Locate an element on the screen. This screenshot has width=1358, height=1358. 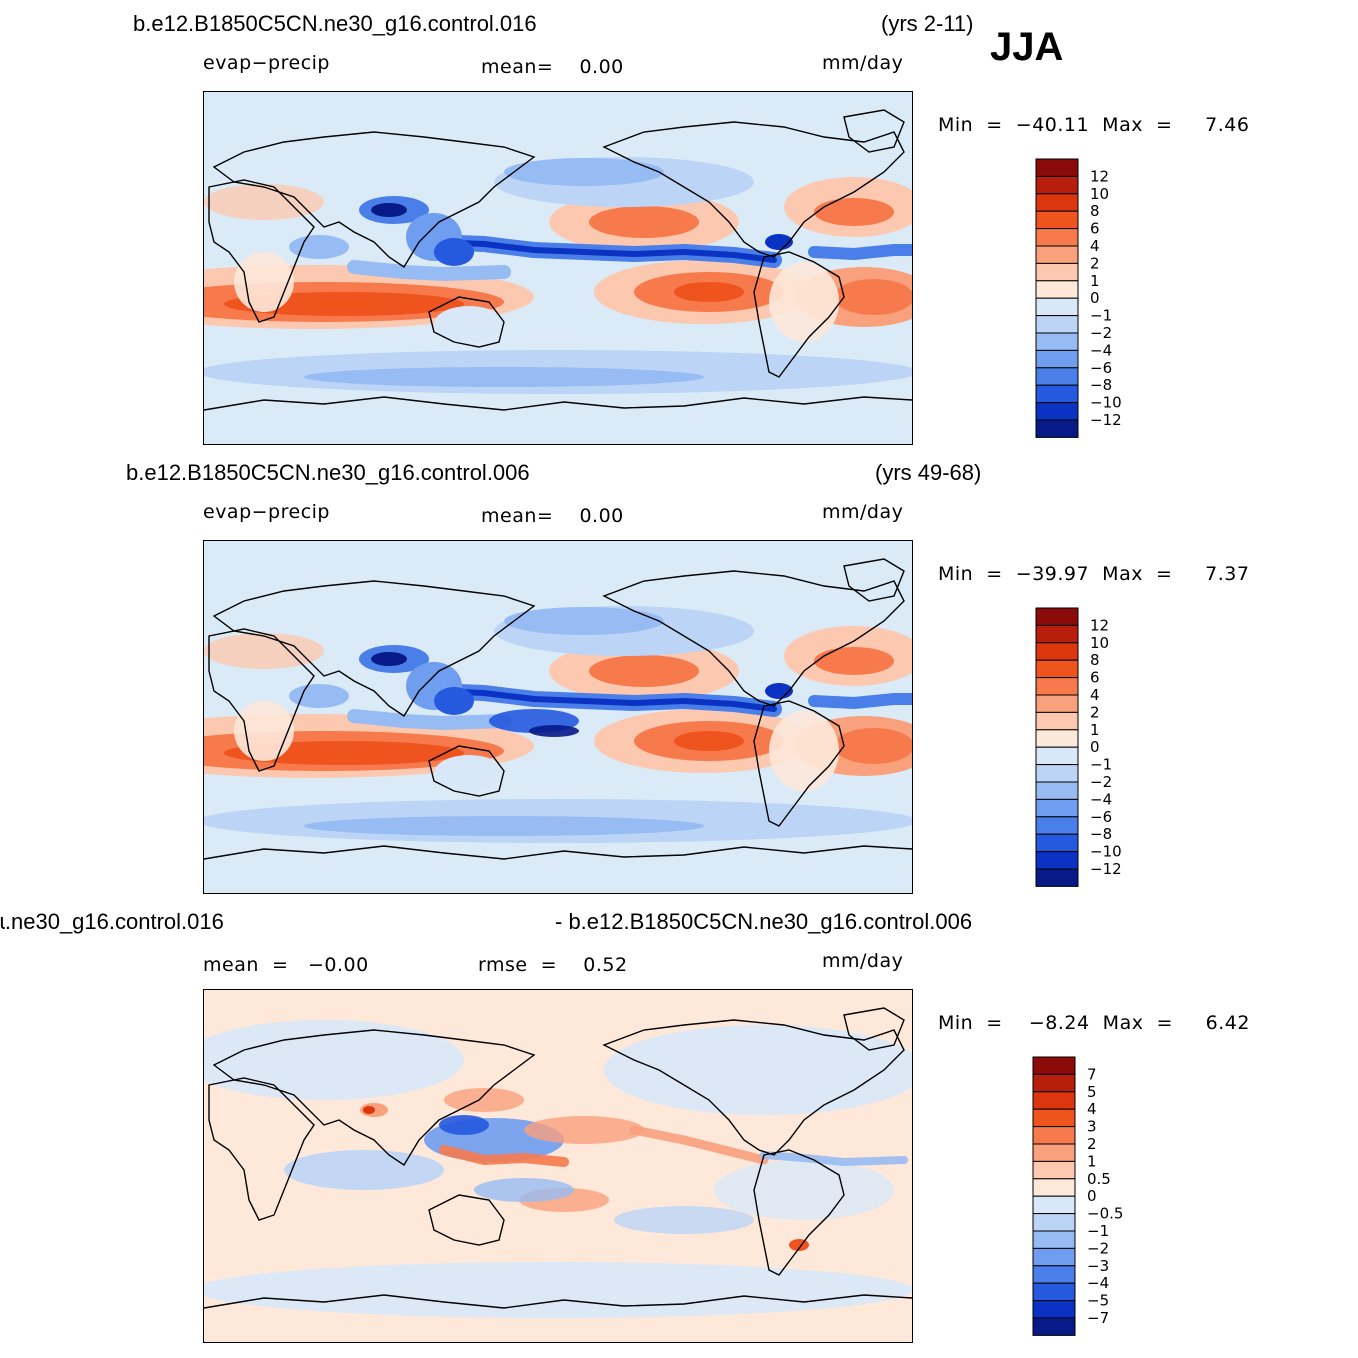
panel-2-case-name: b.e12.B1850C5CN.ne30_g16.control.006 is located at coordinates (328, 472).